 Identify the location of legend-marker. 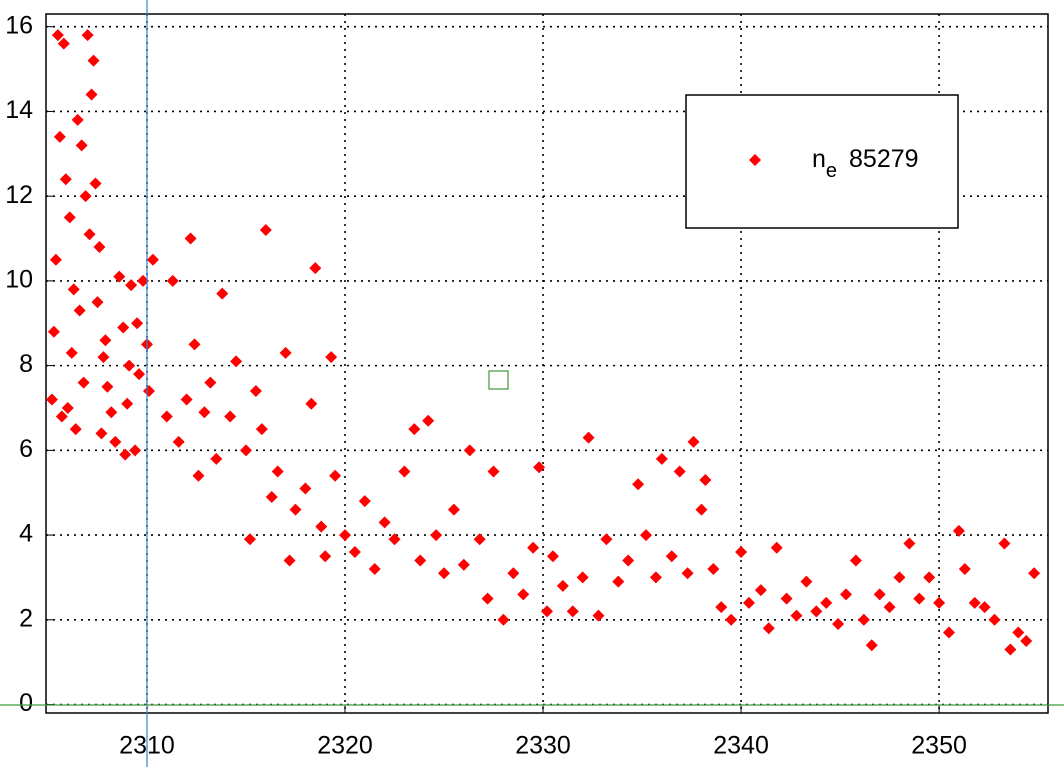
(755, 160).